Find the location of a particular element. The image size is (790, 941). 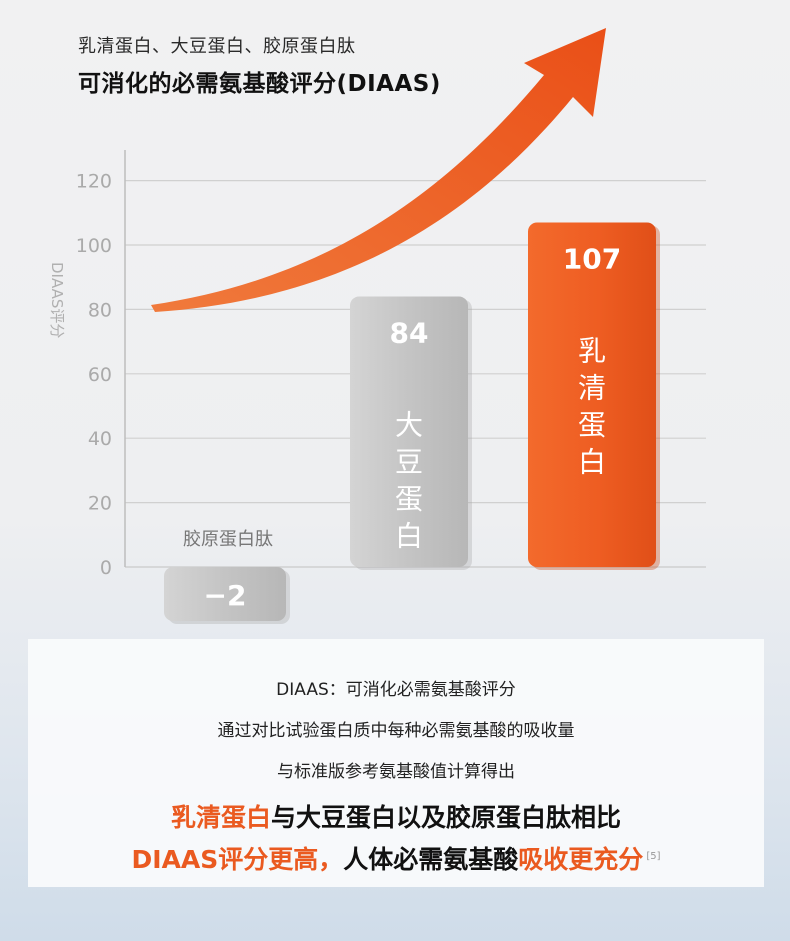

method-line-1: 通过对比试验蛋白质中每种必需氨基酸的吸收量 is located at coordinates (396, 731).